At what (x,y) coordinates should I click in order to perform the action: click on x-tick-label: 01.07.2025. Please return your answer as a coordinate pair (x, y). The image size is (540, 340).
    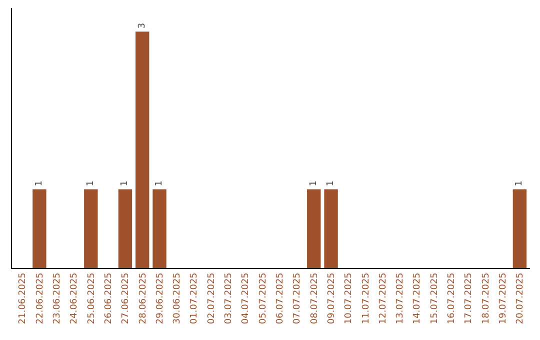
    Looking at the image, I should click on (195, 298).